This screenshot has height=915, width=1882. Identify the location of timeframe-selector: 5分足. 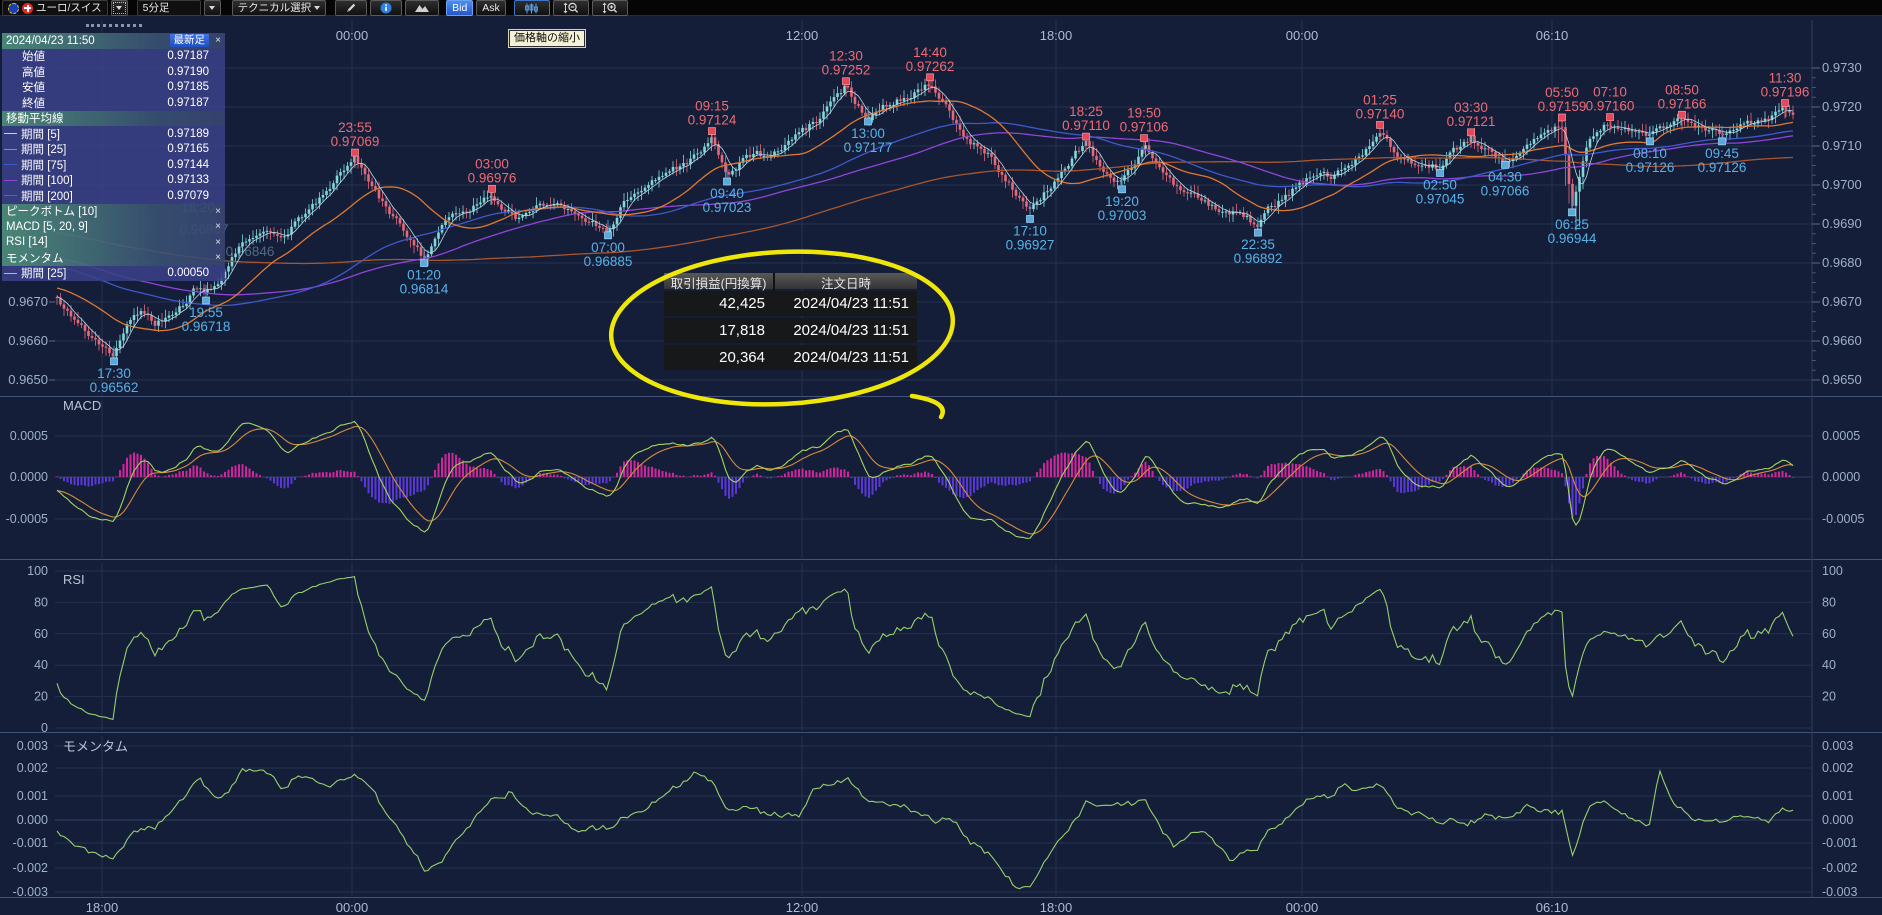
(168, 8).